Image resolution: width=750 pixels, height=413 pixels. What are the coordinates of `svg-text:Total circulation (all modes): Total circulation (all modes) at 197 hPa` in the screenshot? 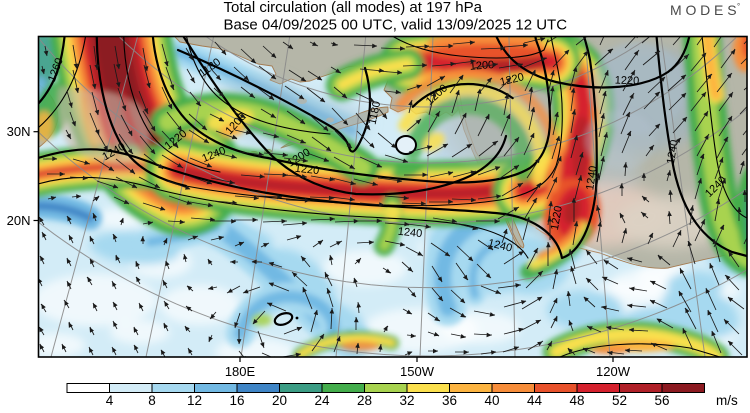 It's located at (353, 8).